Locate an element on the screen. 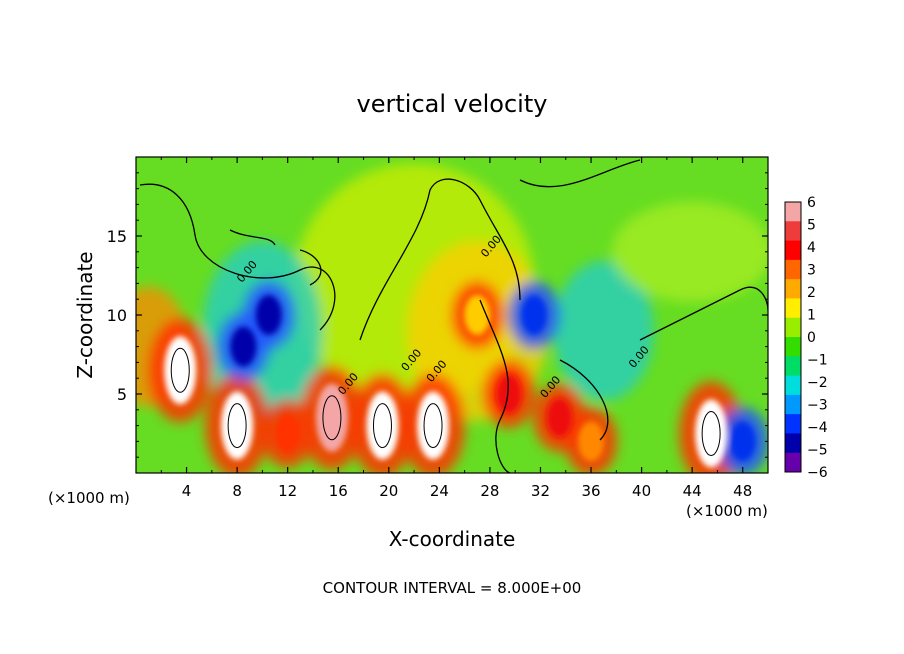  x-tick-label: 20 is located at coordinates (388, 491).